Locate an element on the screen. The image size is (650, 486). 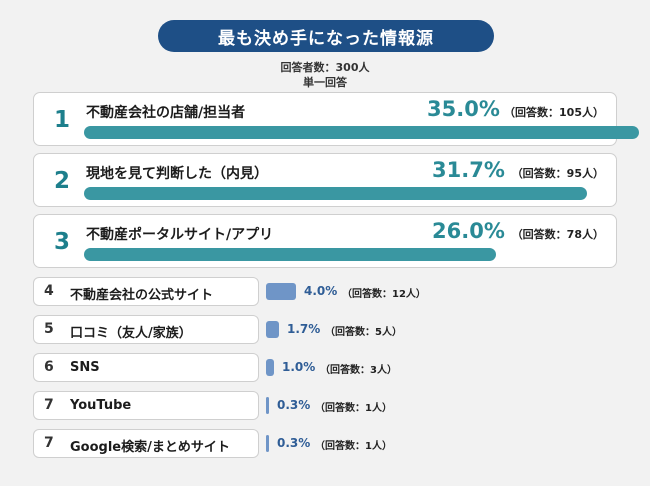
category-label: YouTube is located at coordinates (101, 405).